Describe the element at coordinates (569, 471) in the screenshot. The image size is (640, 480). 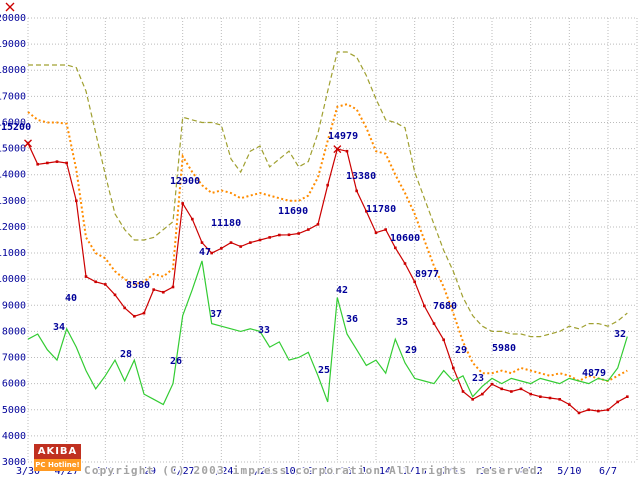
I see `x-axis-label: 5/10` at that location.